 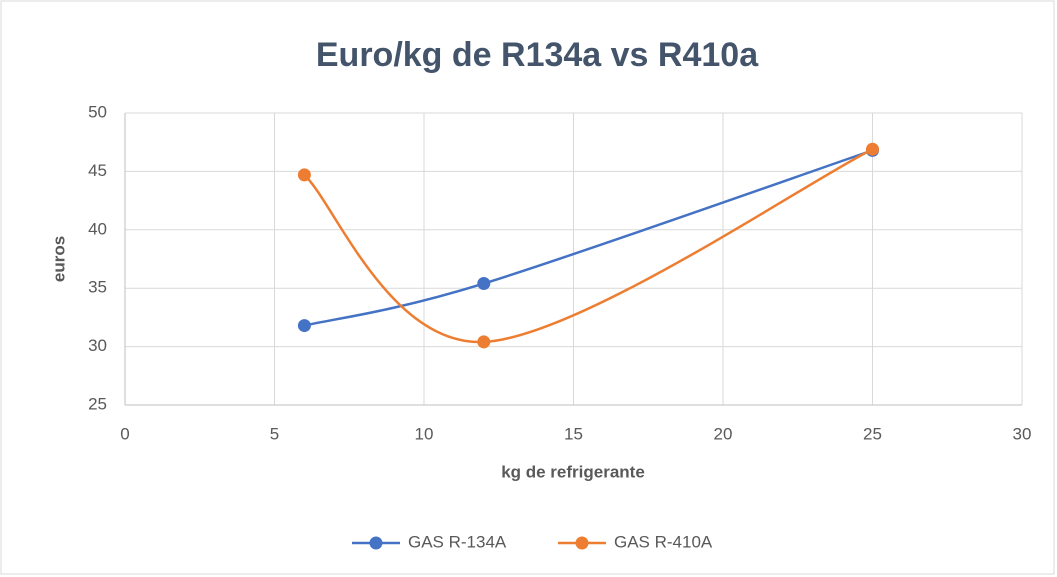 I want to click on y-tick-label: 35, so click(x=97, y=287).